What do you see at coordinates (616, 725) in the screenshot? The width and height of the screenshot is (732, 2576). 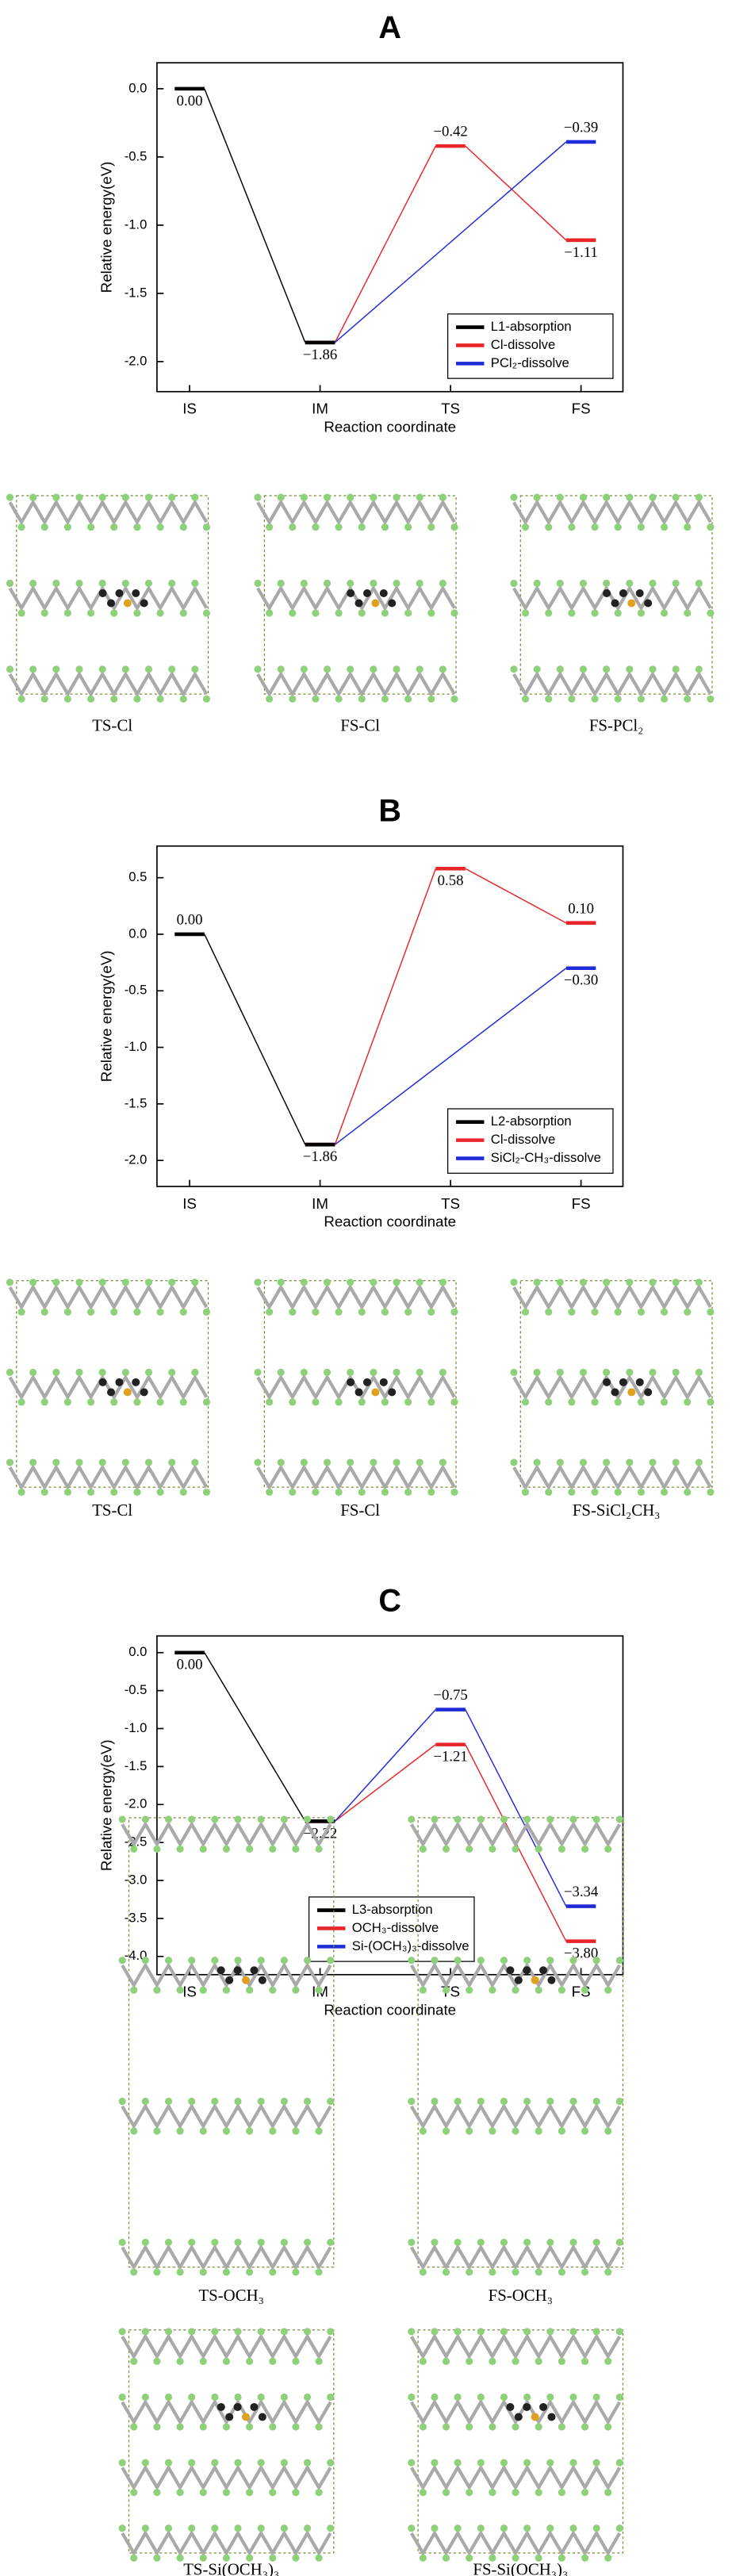 I see `structure-caption: FS-PCl₂` at bounding box center [616, 725].